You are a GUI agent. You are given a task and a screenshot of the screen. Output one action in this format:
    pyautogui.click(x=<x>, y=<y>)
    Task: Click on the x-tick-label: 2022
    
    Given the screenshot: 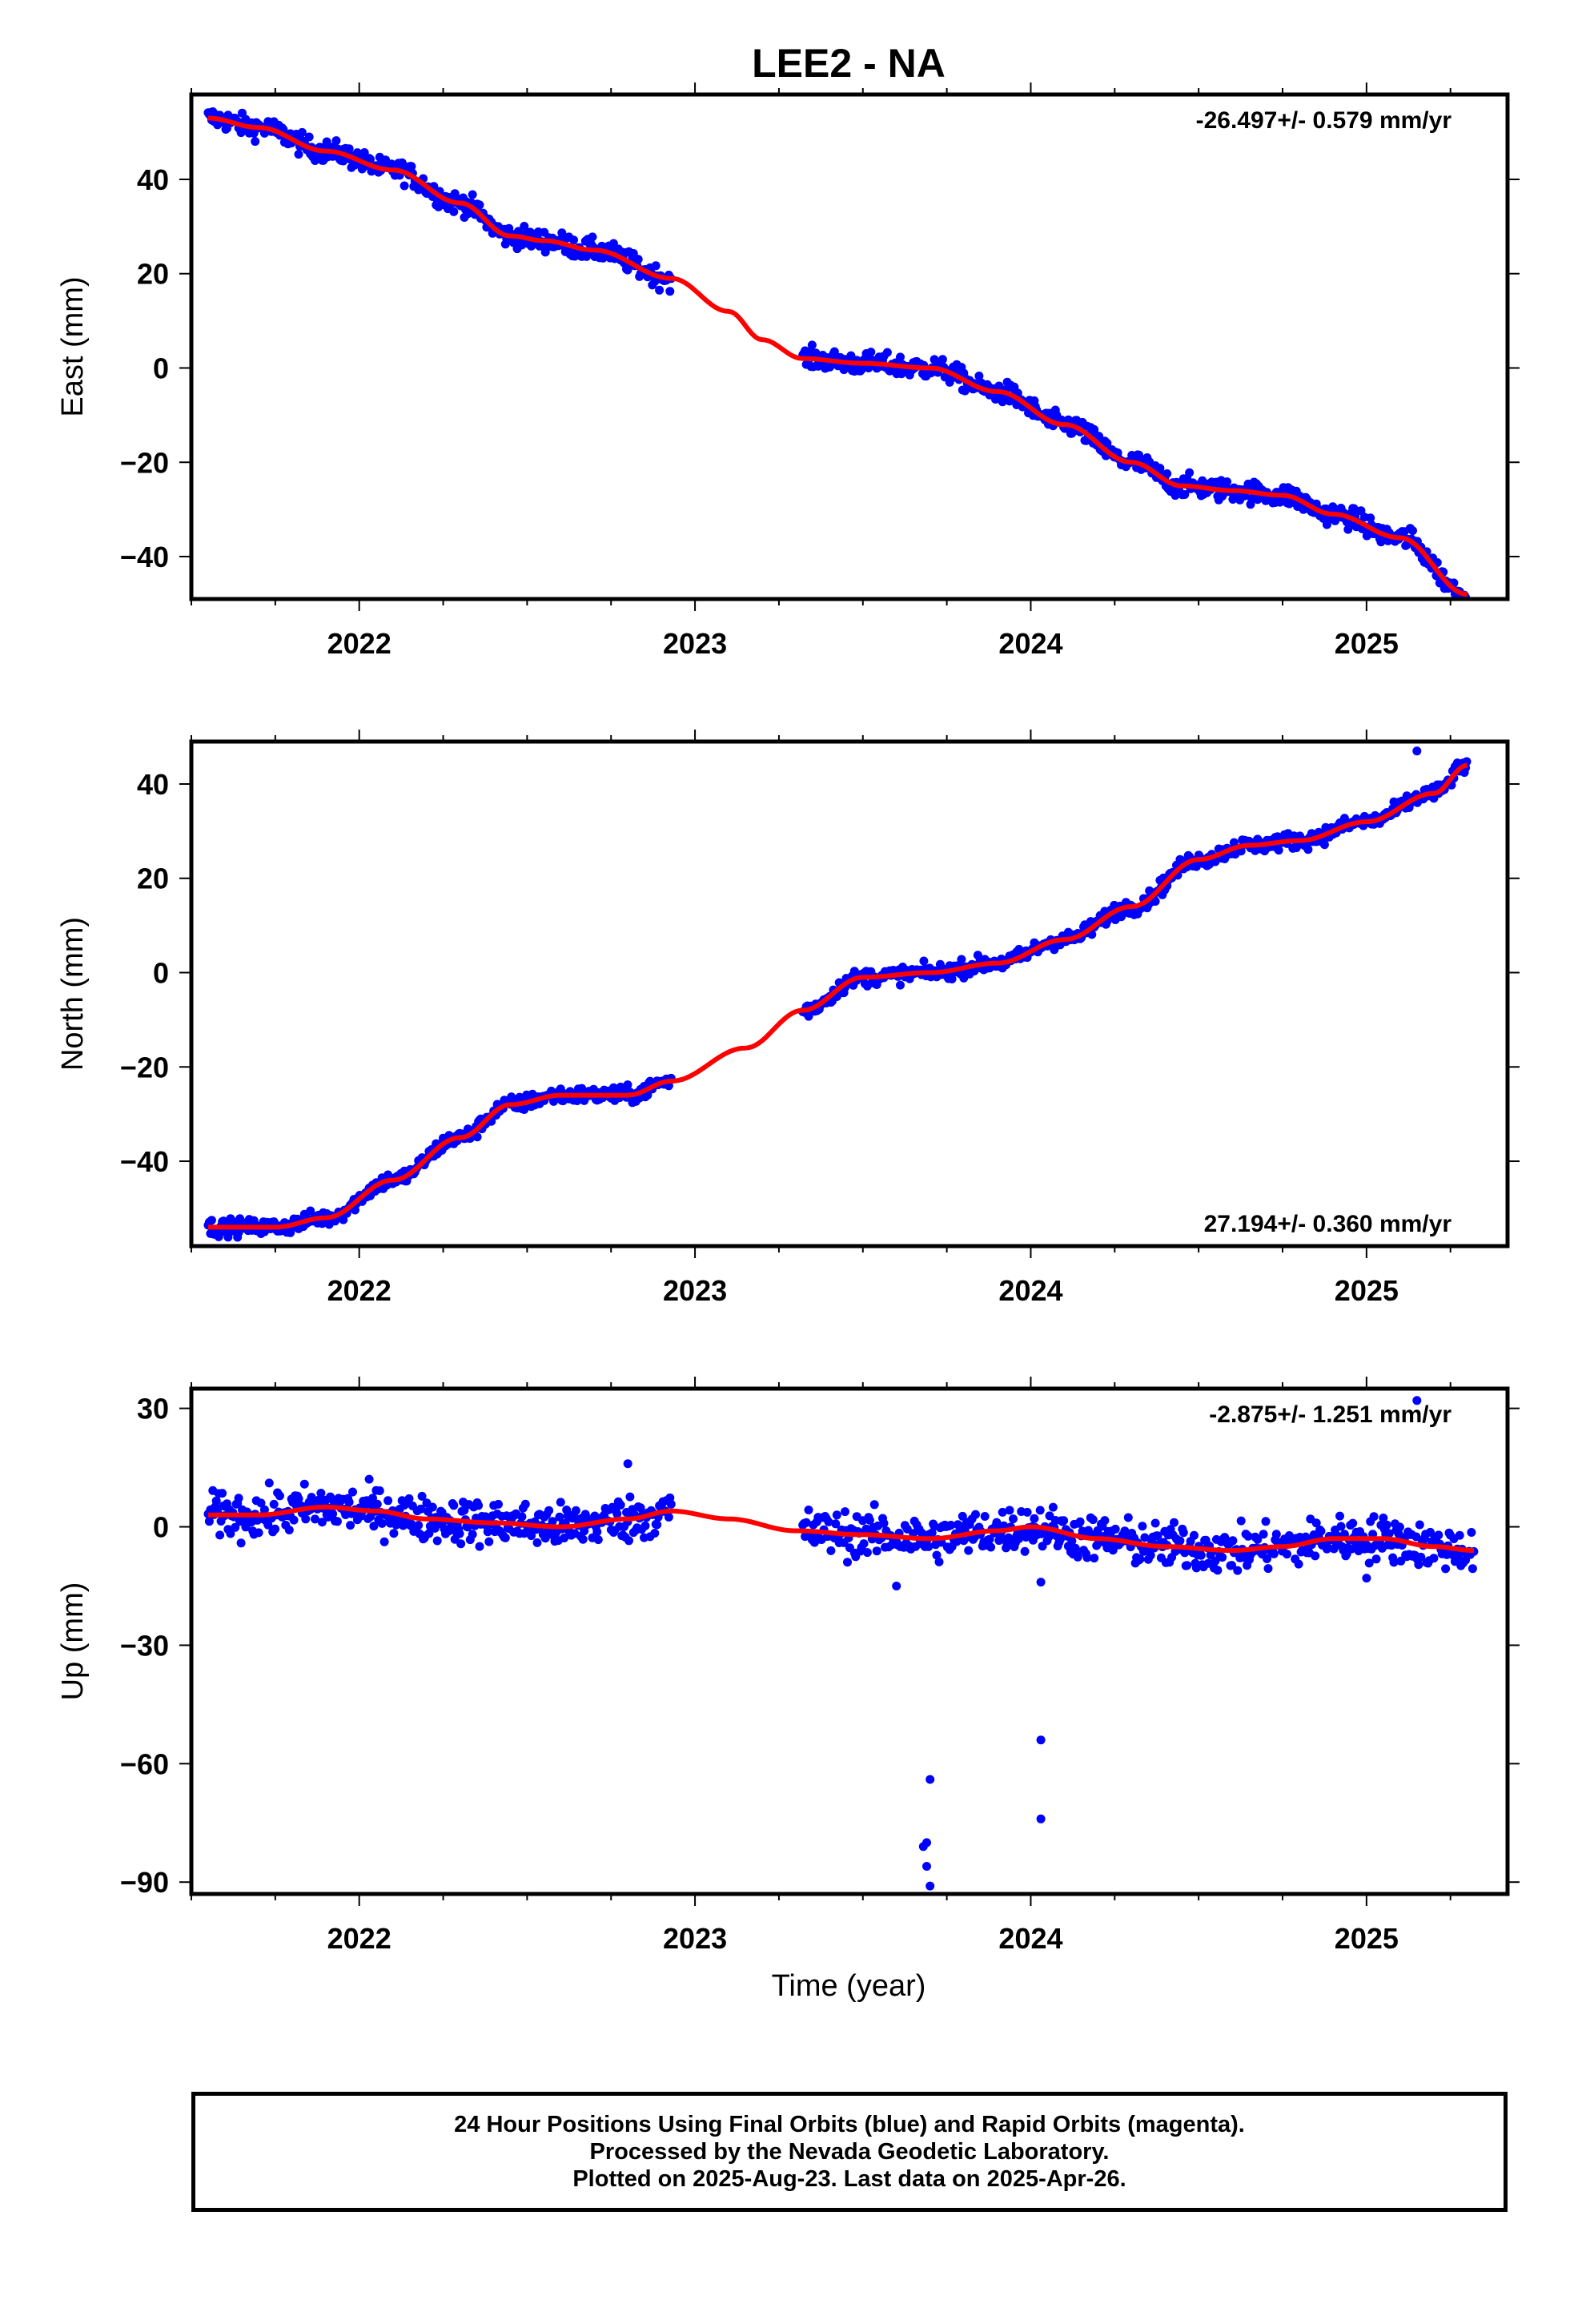 What is the action you would take?
    pyautogui.click(x=359, y=1938)
    